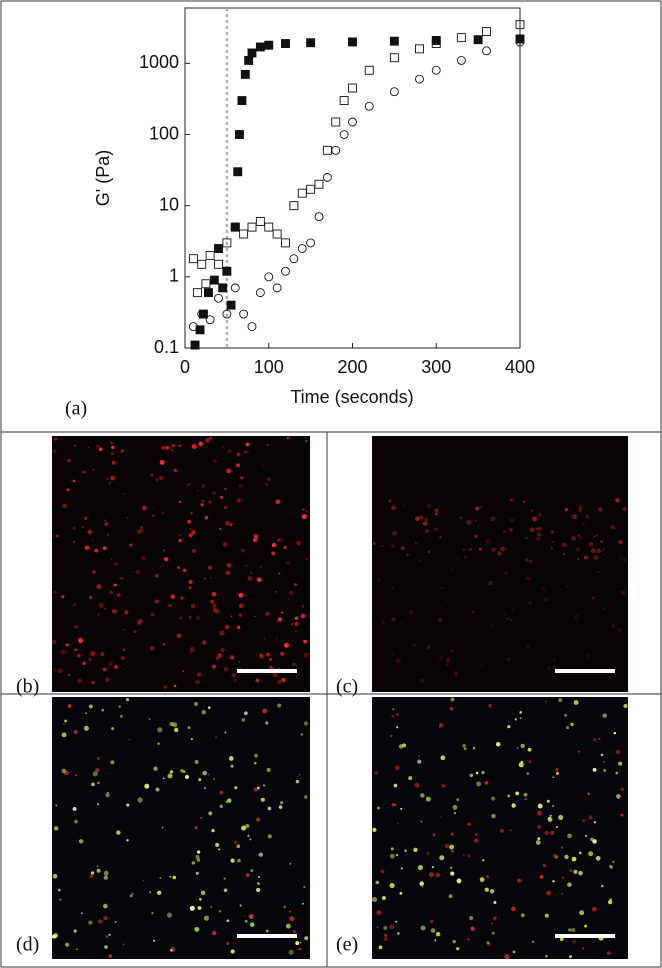 The image size is (662, 968). I want to click on panel-label: (a), so click(76, 409).